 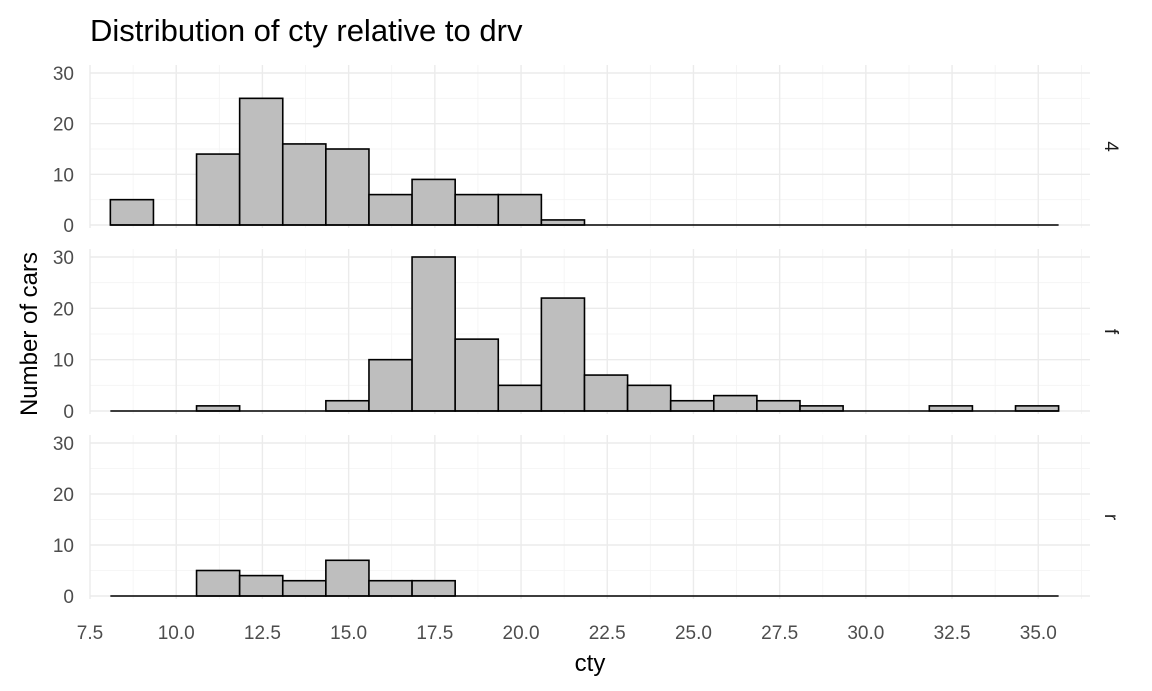 I want to click on x-tick-label: 17.5, so click(x=434, y=633).